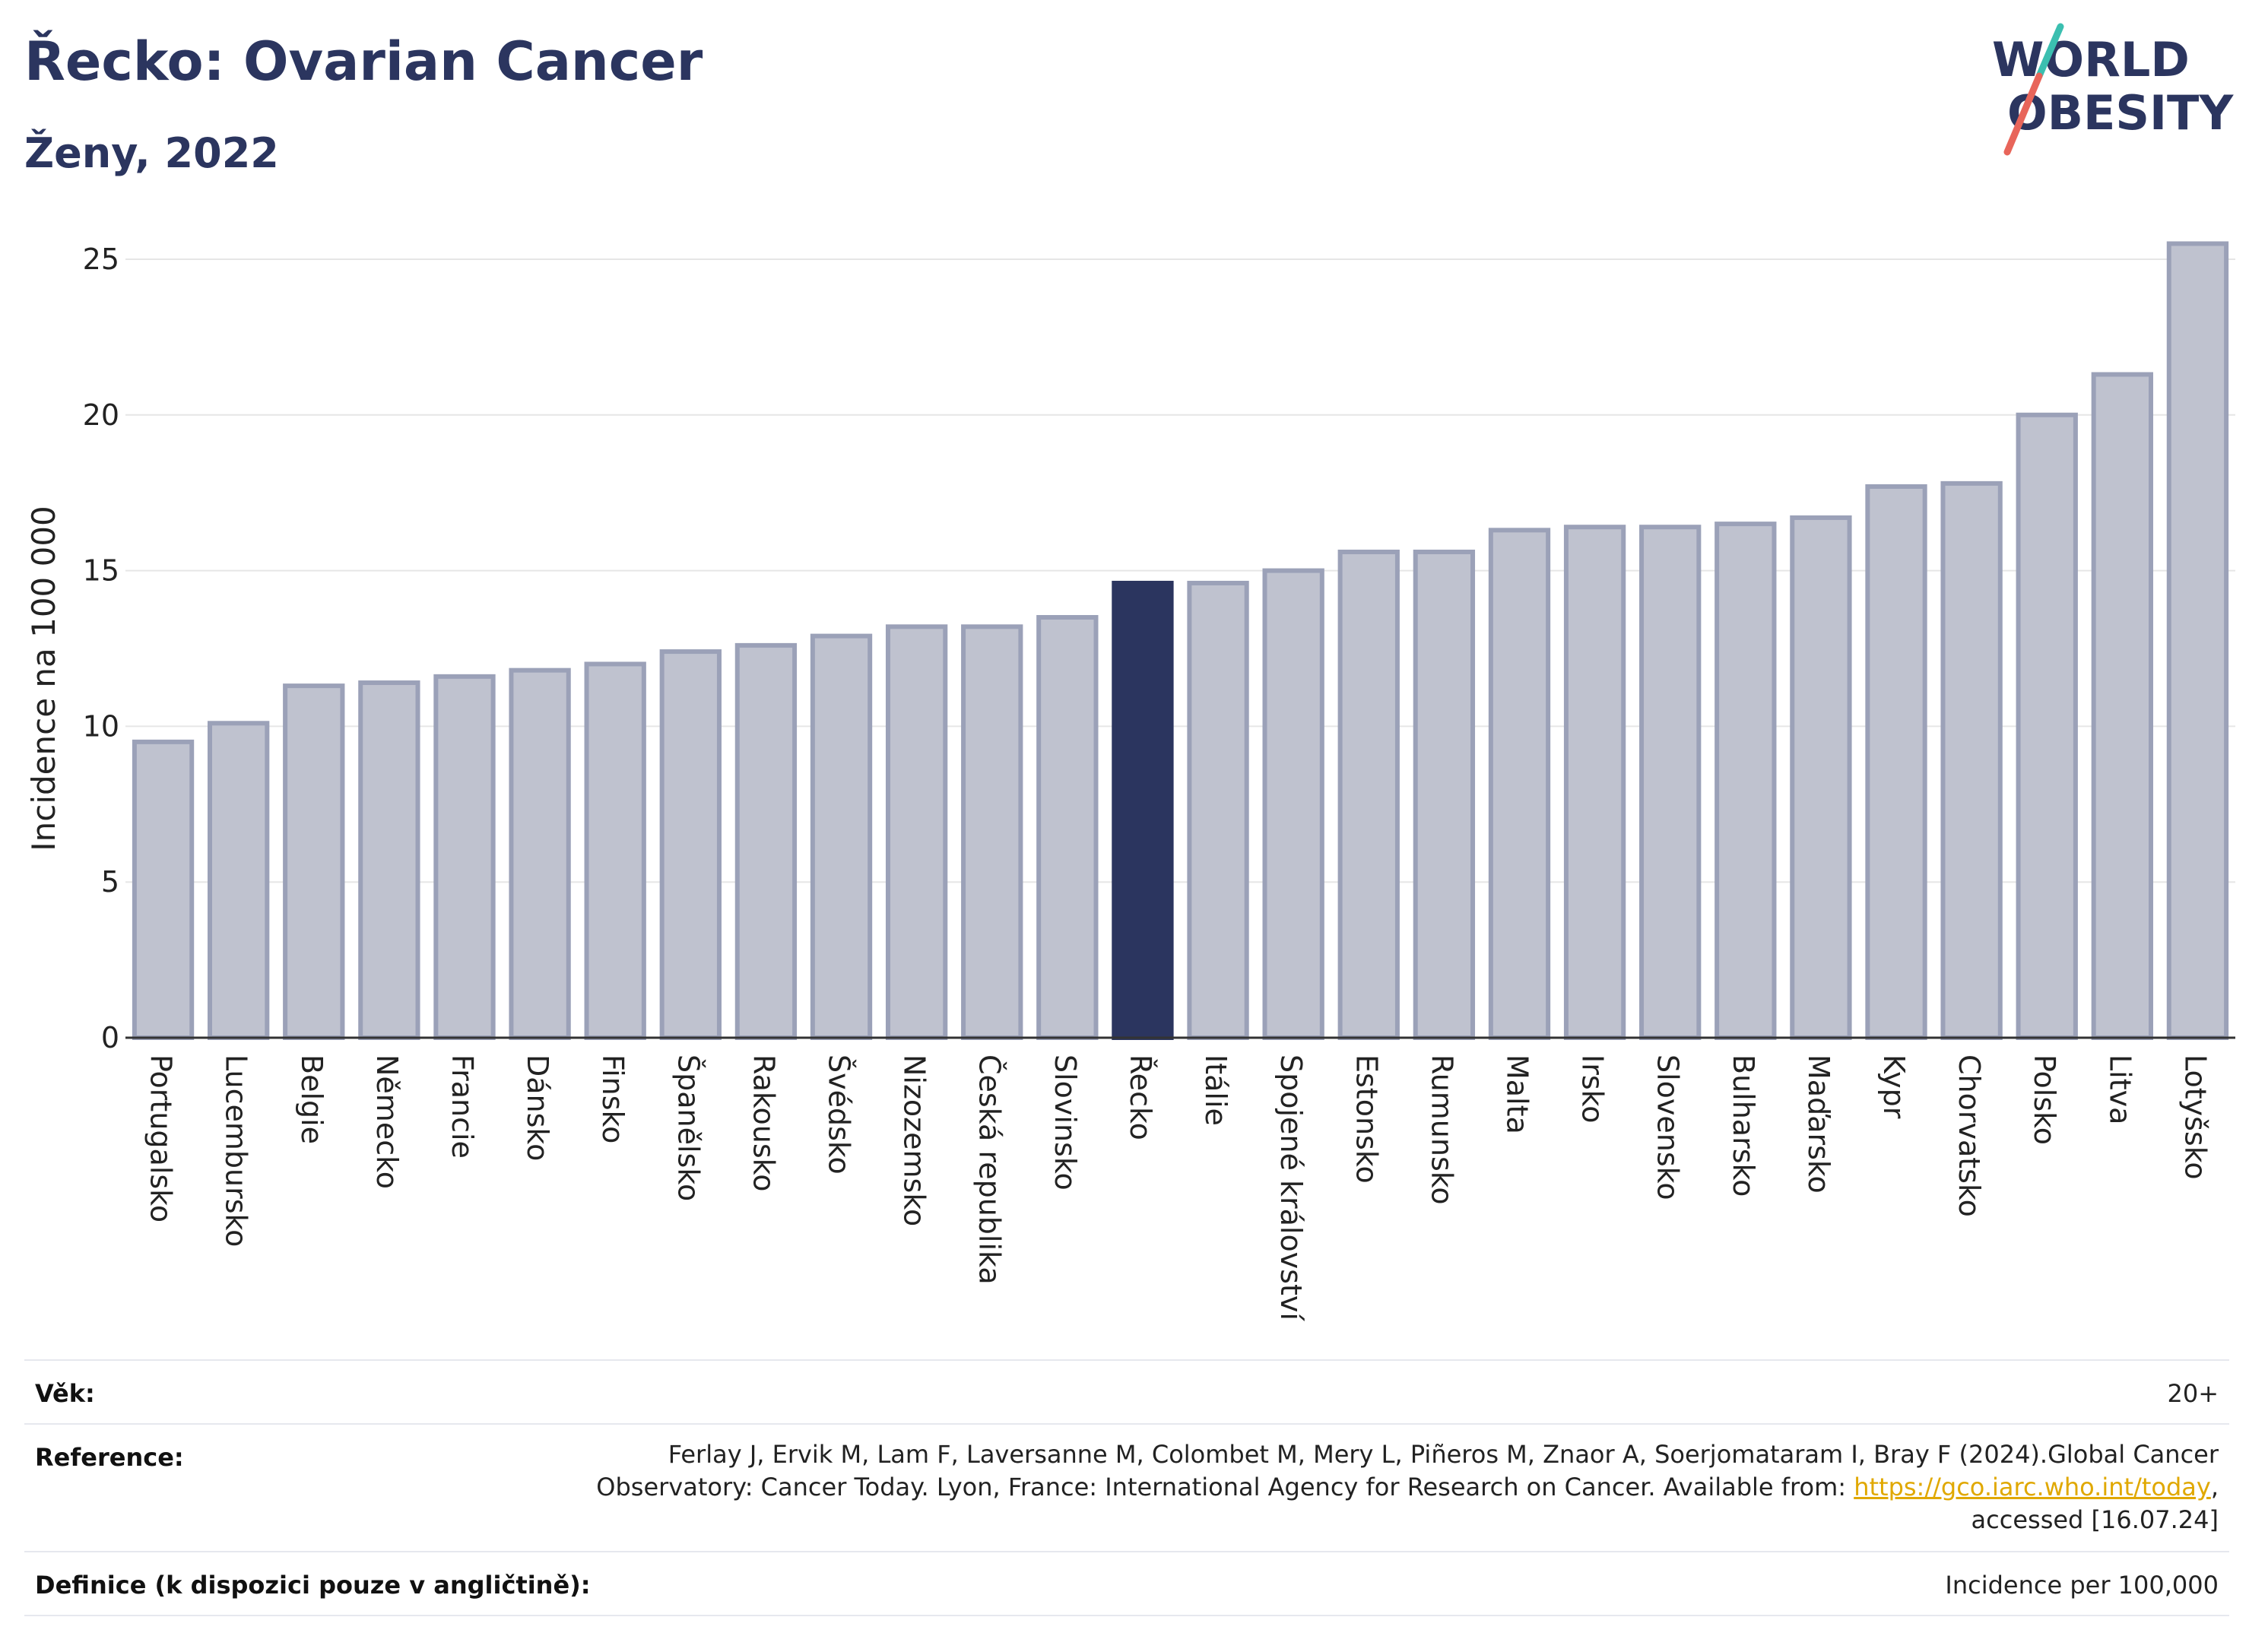 This screenshot has width=2249, height=1652. I want to click on y-tick-label: 10, so click(101, 726).